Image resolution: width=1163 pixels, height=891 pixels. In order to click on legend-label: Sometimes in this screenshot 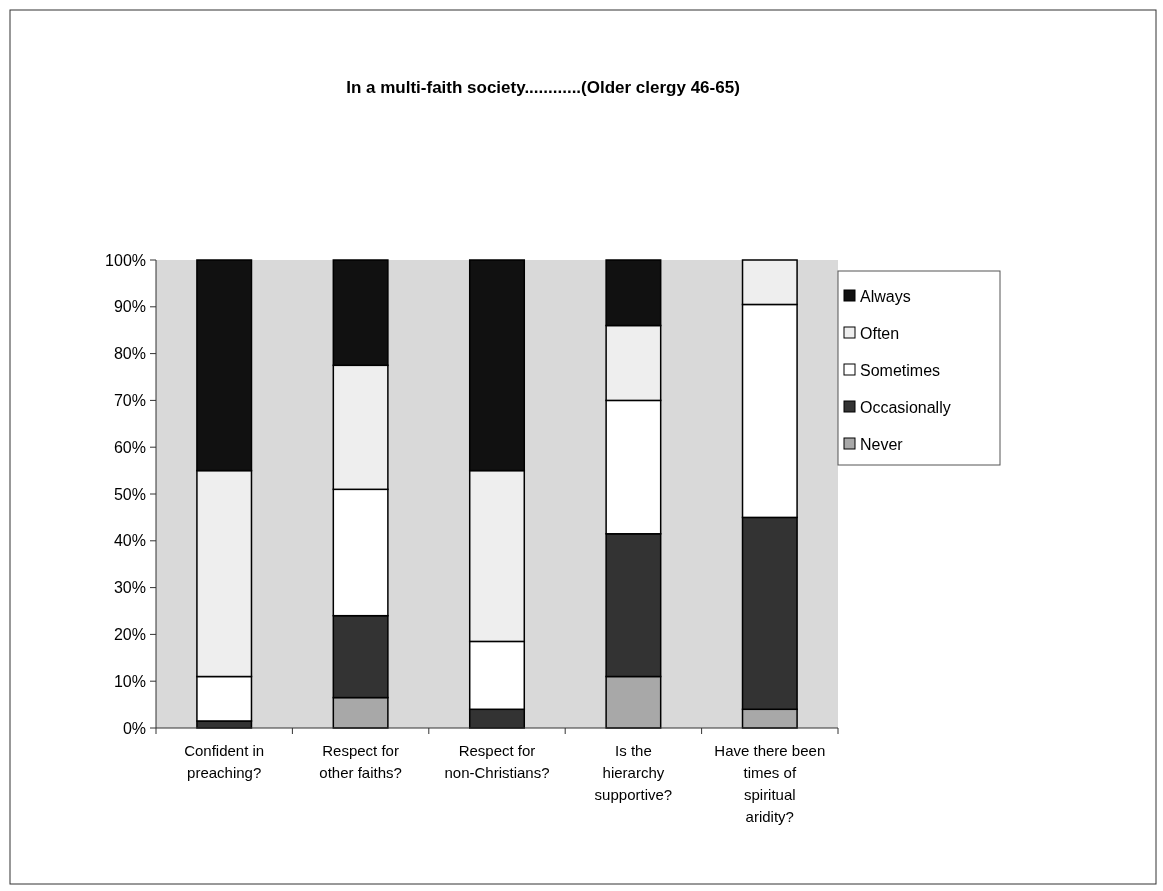, I will do `click(900, 370)`.